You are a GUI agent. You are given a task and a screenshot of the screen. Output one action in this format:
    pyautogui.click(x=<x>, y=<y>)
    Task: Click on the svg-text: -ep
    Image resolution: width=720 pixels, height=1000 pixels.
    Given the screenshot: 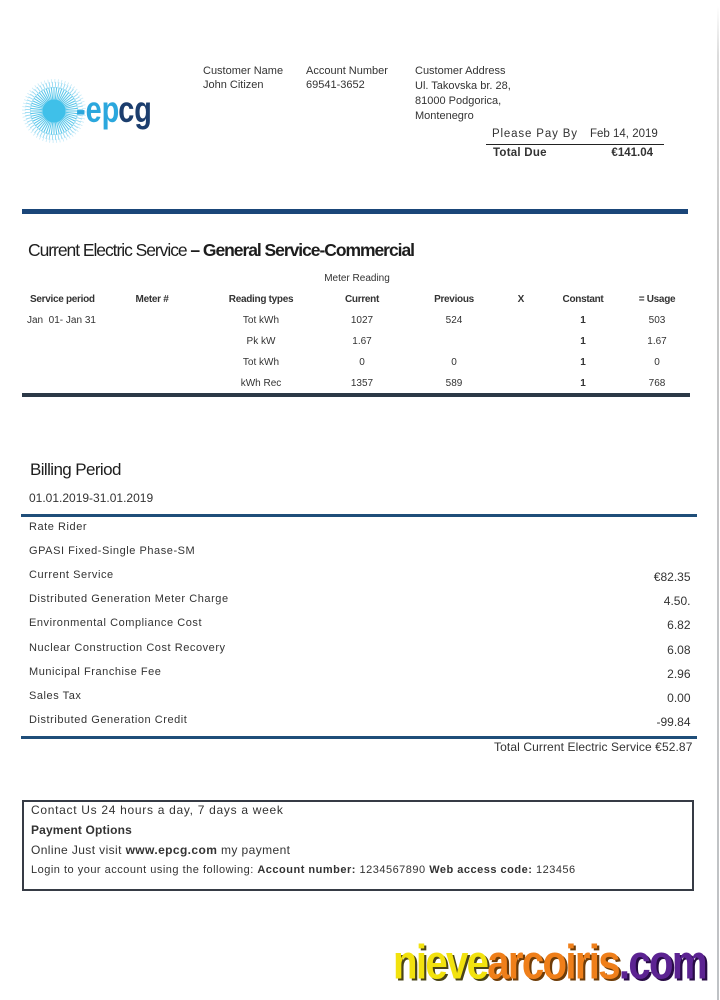 What is the action you would take?
    pyautogui.click(x=97, y=110)
    